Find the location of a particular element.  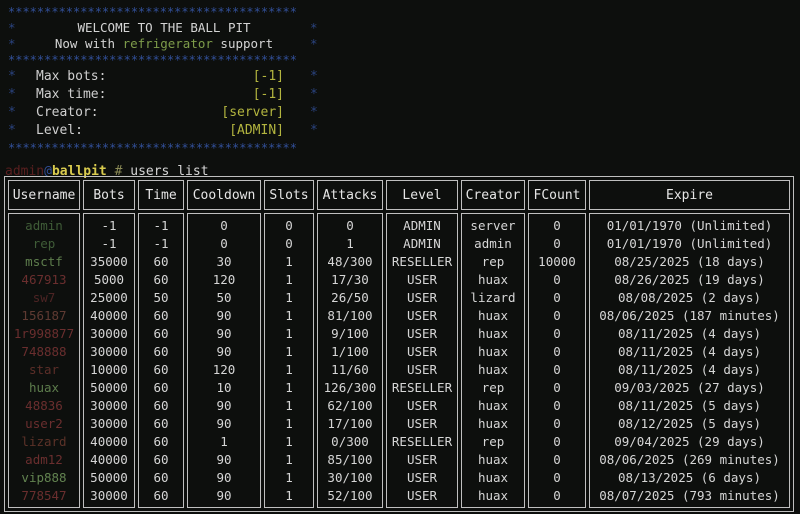

cell-attacks: 1/100 is located at coordinates (350, 351).